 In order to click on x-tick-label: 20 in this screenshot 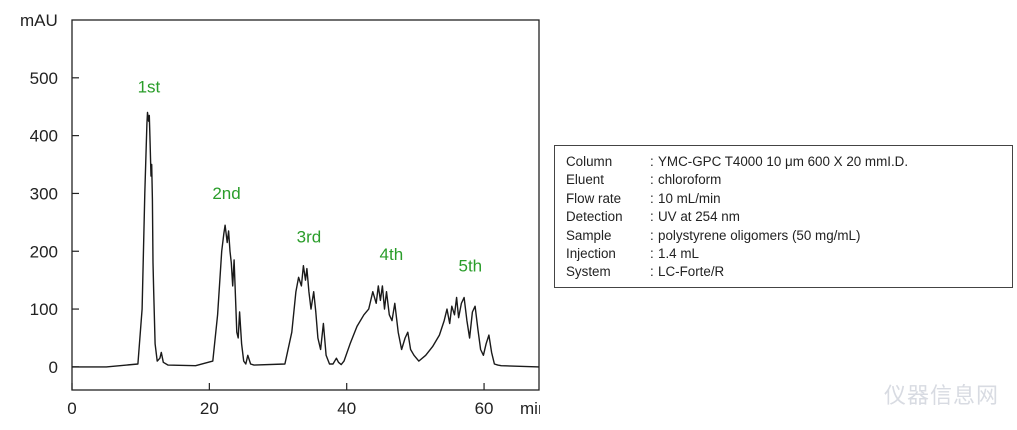, I will do `click(209, 408)`.